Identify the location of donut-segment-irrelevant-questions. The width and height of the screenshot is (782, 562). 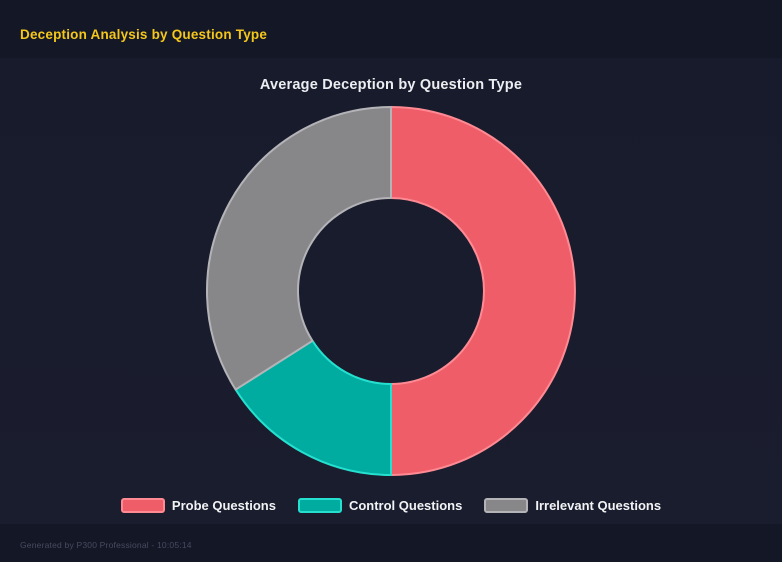
(299, 248).